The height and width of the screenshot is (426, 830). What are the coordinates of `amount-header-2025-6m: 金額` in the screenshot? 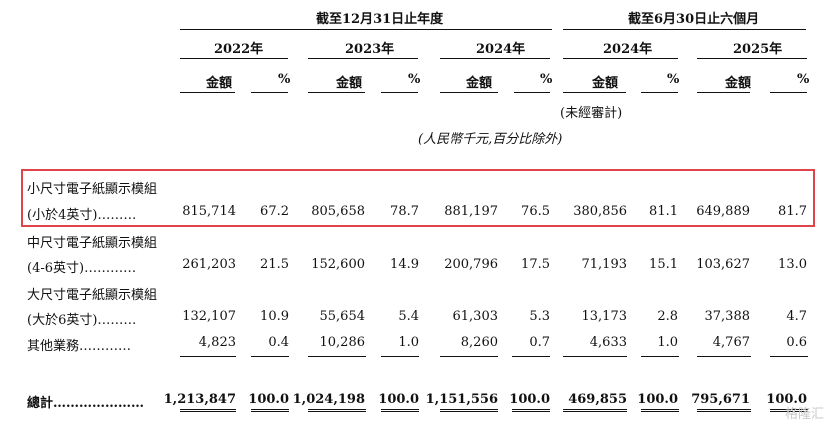 It's located at (738, 83).